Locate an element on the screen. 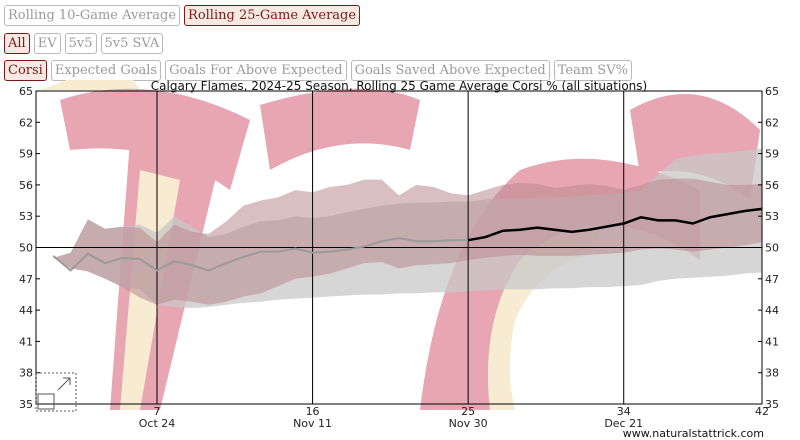 The image size is (800, 440). y-tick-label-right: 35 is located at coordinates (772, 404).